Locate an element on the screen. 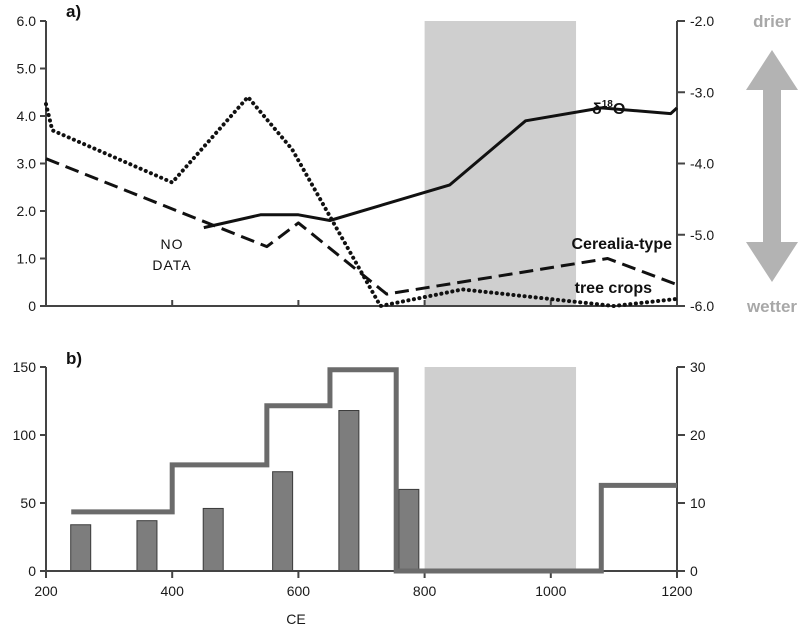 The width and height of the screenshot is (808, 630). tick-label-b-left-2: 100 is located at coordinates (25, 435).